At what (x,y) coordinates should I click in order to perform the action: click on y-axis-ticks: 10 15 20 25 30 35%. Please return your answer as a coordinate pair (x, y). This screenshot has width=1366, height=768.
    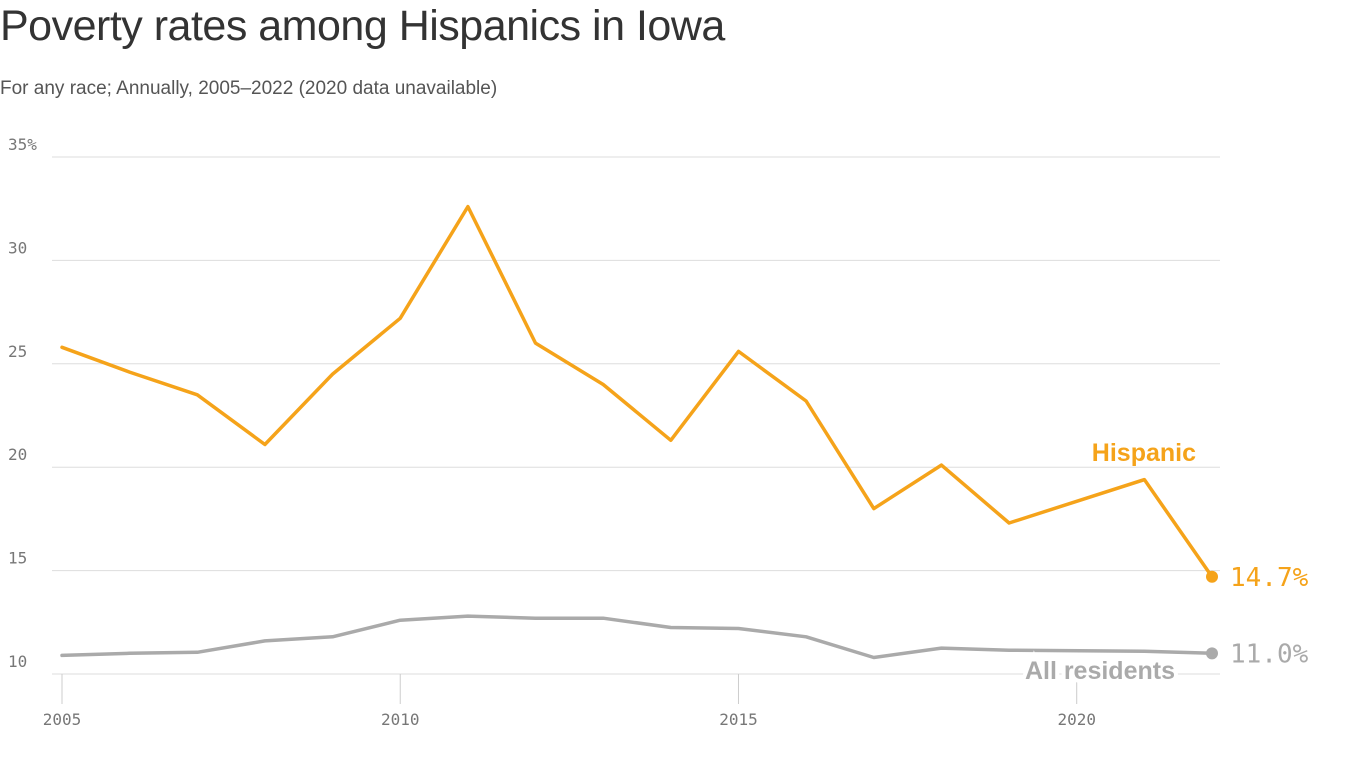
    Looking at the image, I should click on (22, 403).